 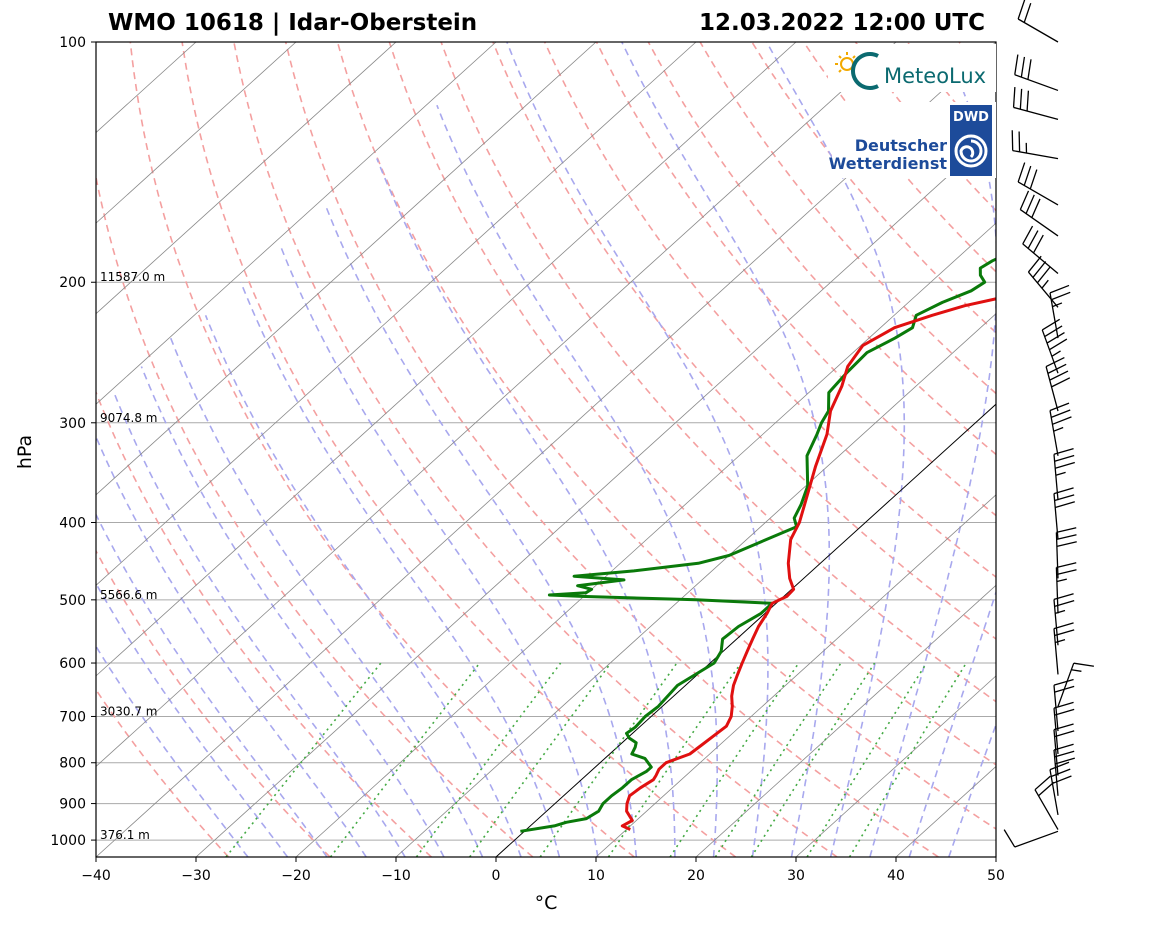 What do you see at coordinates (296, 876) in the screenshot?
I see `x-tick-label: −20` at bounding box center [296, 876].